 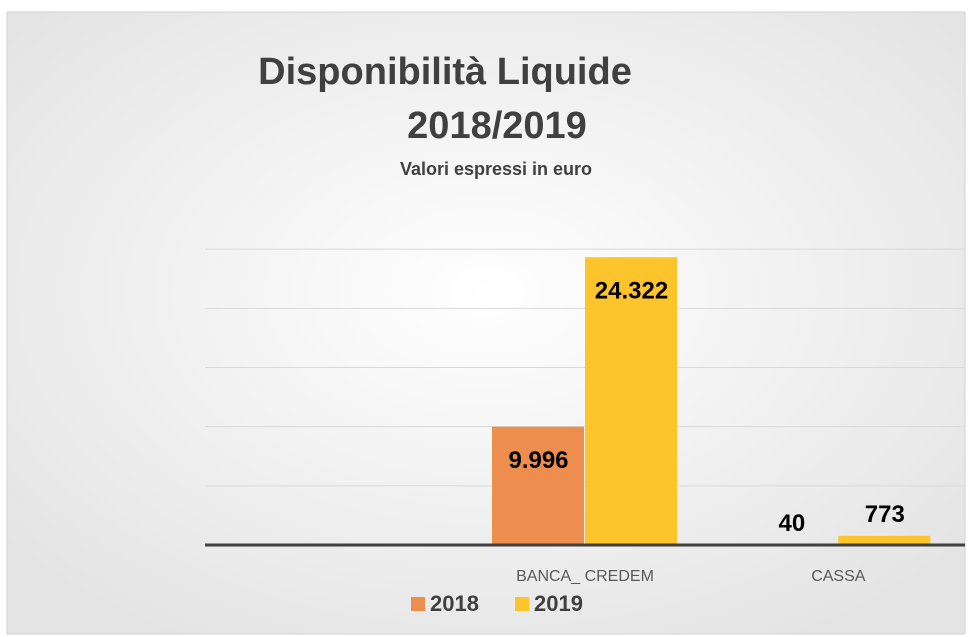 I want to click on legend-label: 2019, so click(x=558, y=603).